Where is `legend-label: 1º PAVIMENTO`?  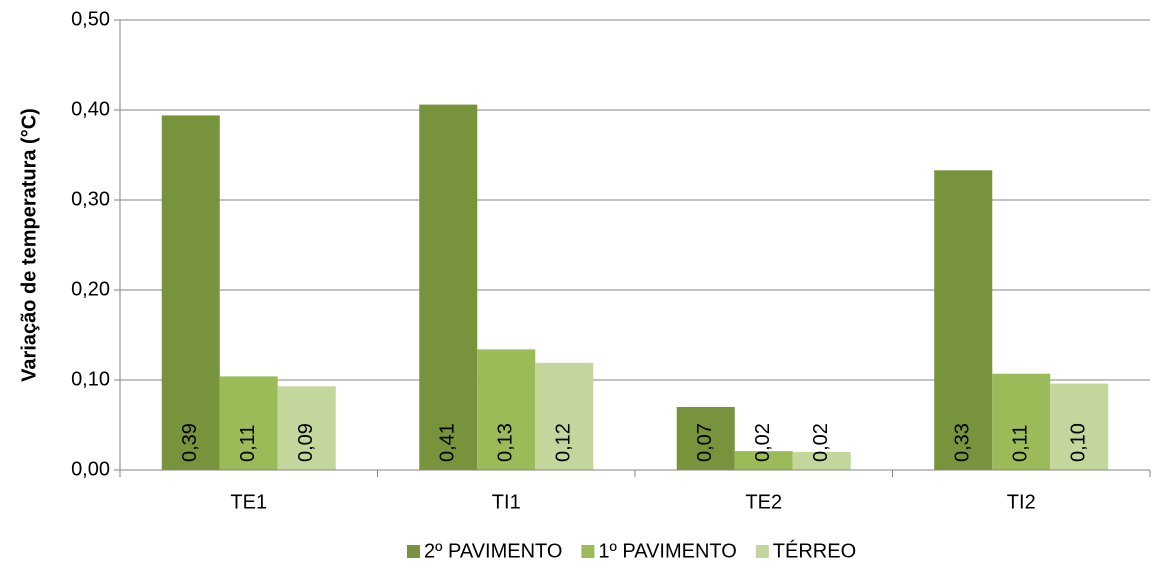
legend-label: 1º PAVIMENTO is located at coordinates (667, 551).